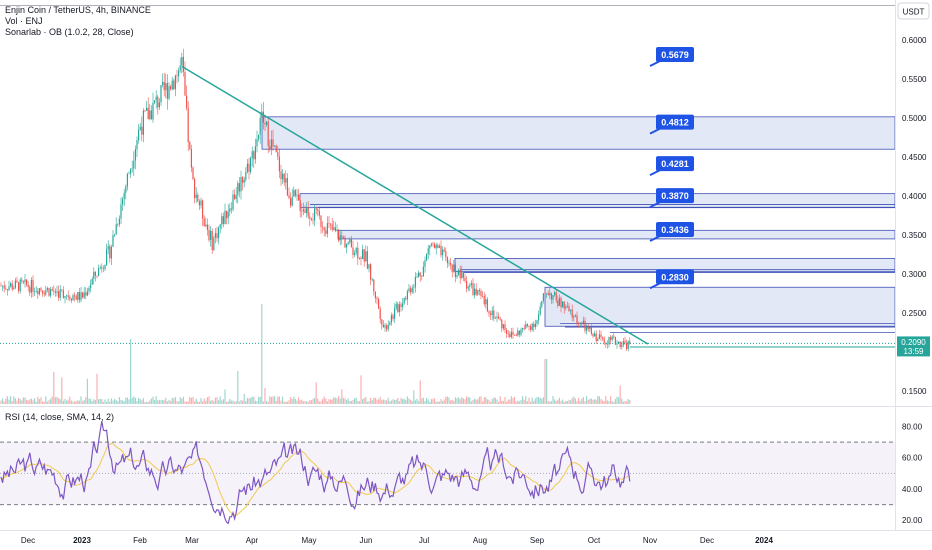 The height and width of the screenshot is (550, 932). What do you see at coordinates (424, 540) in the screenshot?
I see `time-tick-label: Jul` at bounding box center [424, 540].